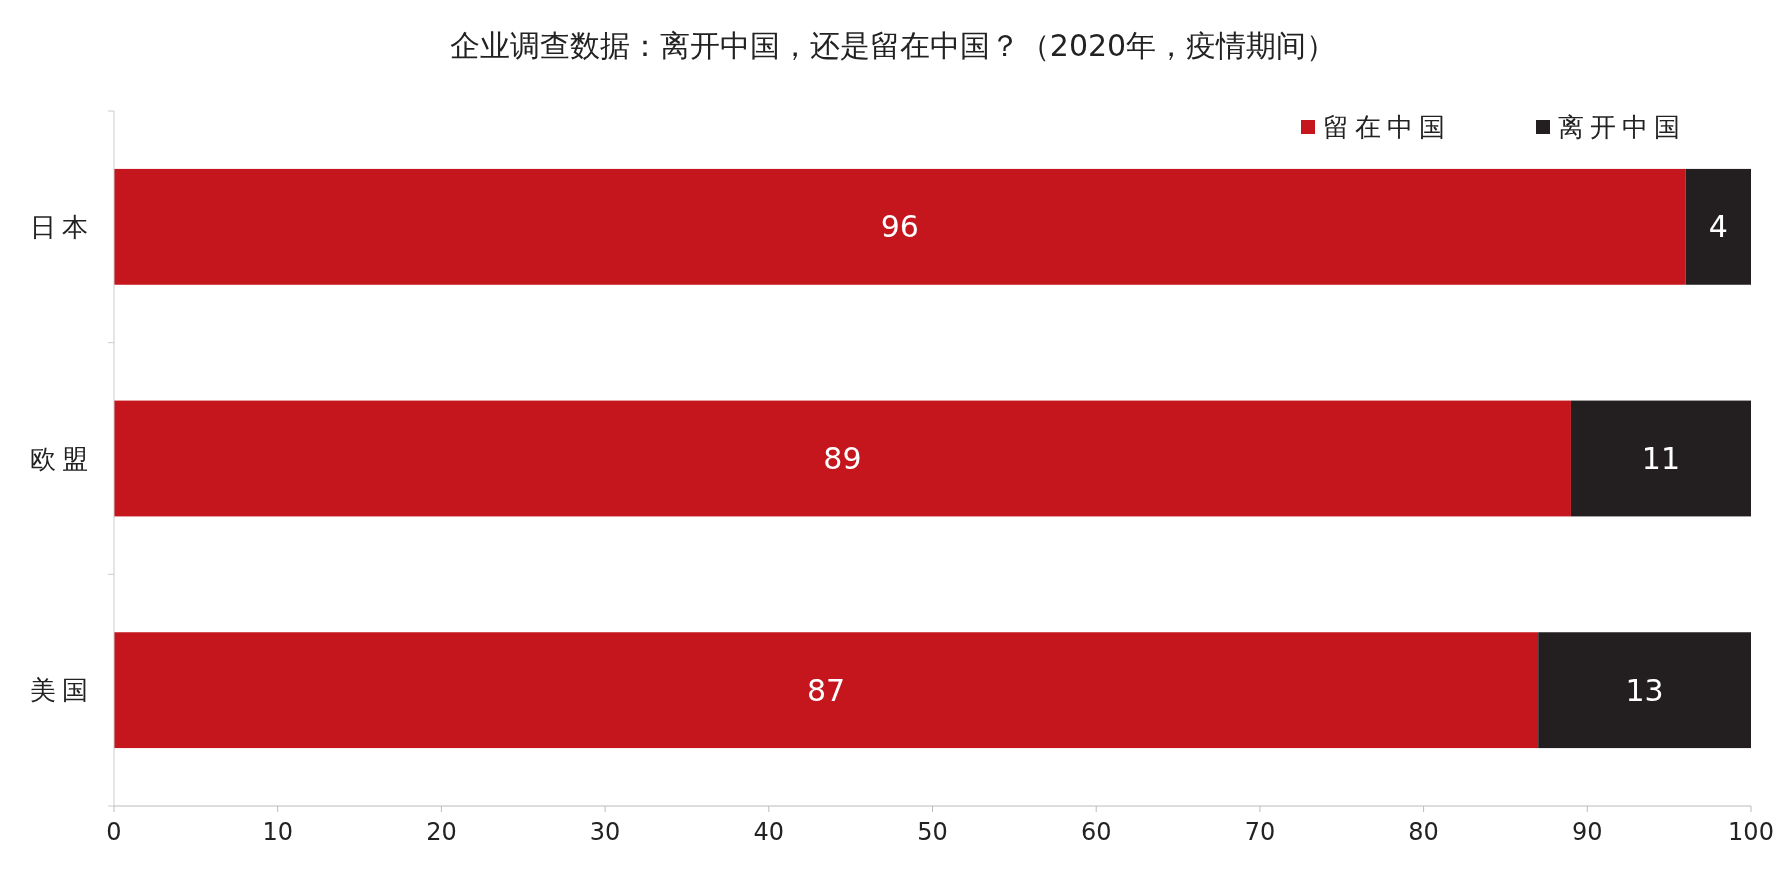  Describe the element at coordinates (893, 45) in the screenshot. I see `chart-title: 企业调查数据：离开中国，还是留在中国？（2020年，疫情期间）` at that location.